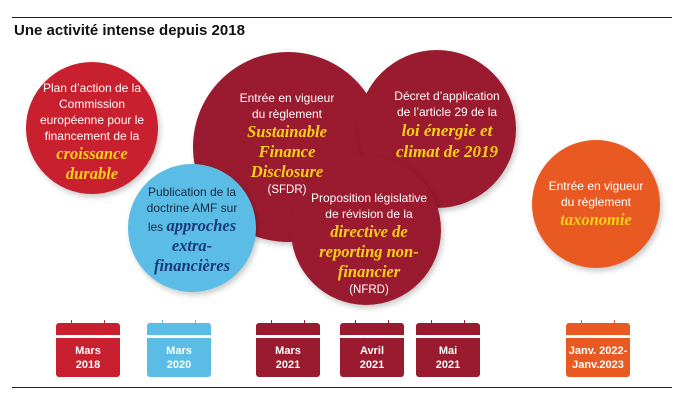 The height and width of the screenshot is (408, 684). Describe the element at coordinates (342, 17) in the screenshot. I see `top-rule` at that location.